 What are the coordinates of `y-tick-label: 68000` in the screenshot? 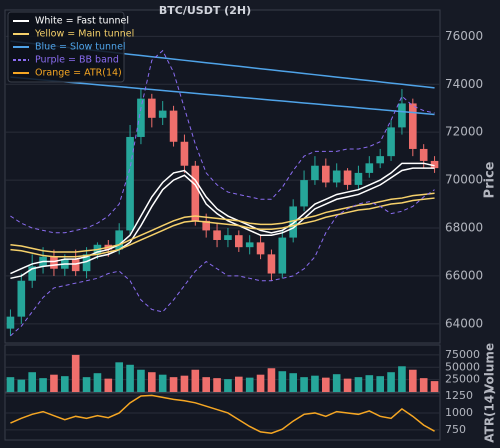 It's located at (464, 228).